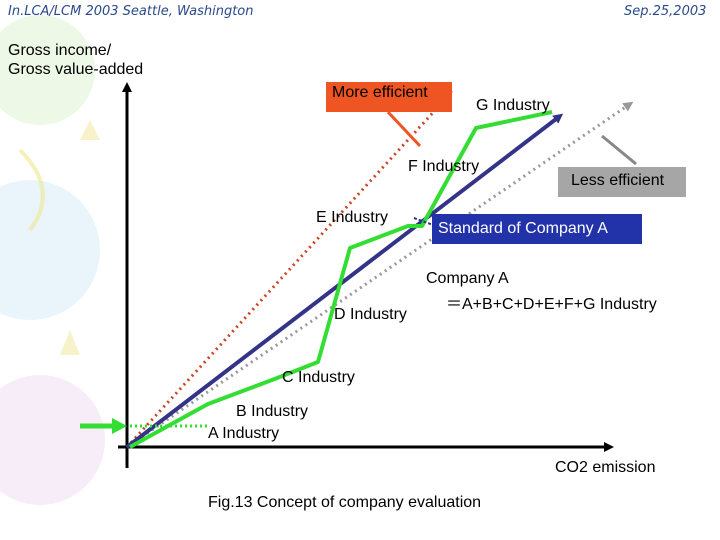 This screenshot has width=720, height=540. Describe the element at coordinates (618, 180) in the screenshot. I see `less-efficient-label: Less efficient` at that location.